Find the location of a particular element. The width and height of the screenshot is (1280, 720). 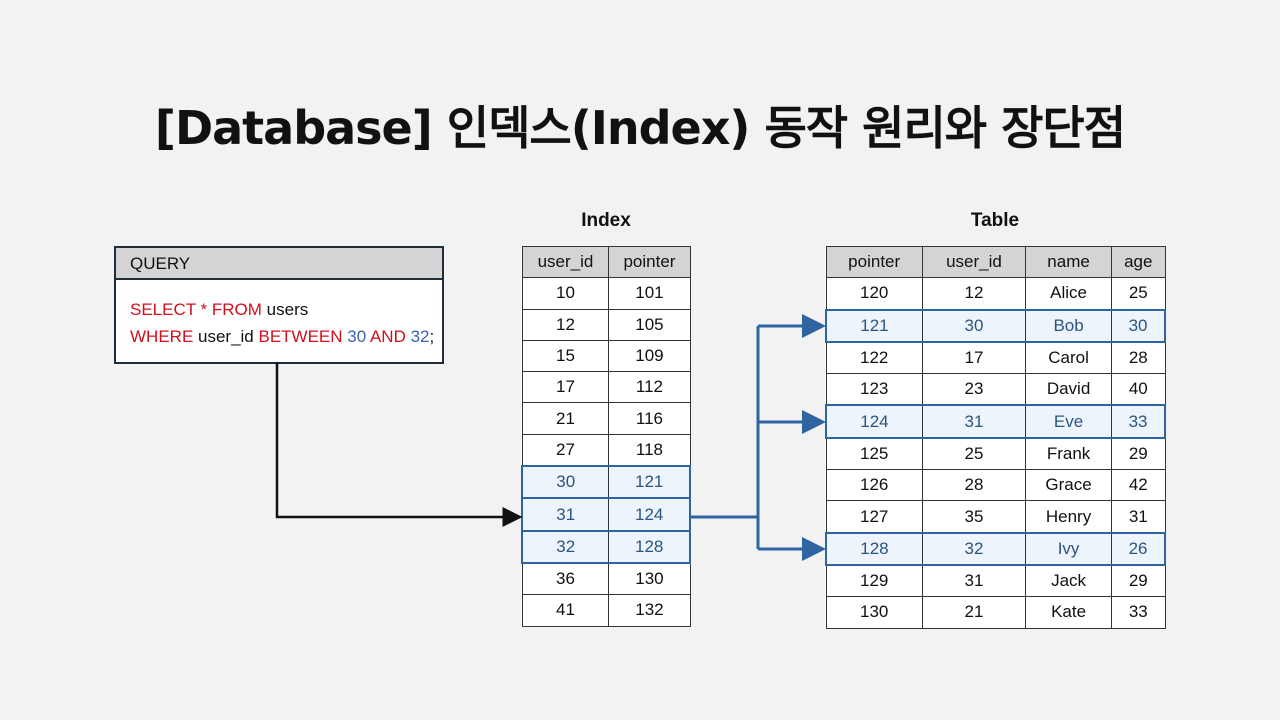

index-cell: 112 is located at coordinates (649, 387).